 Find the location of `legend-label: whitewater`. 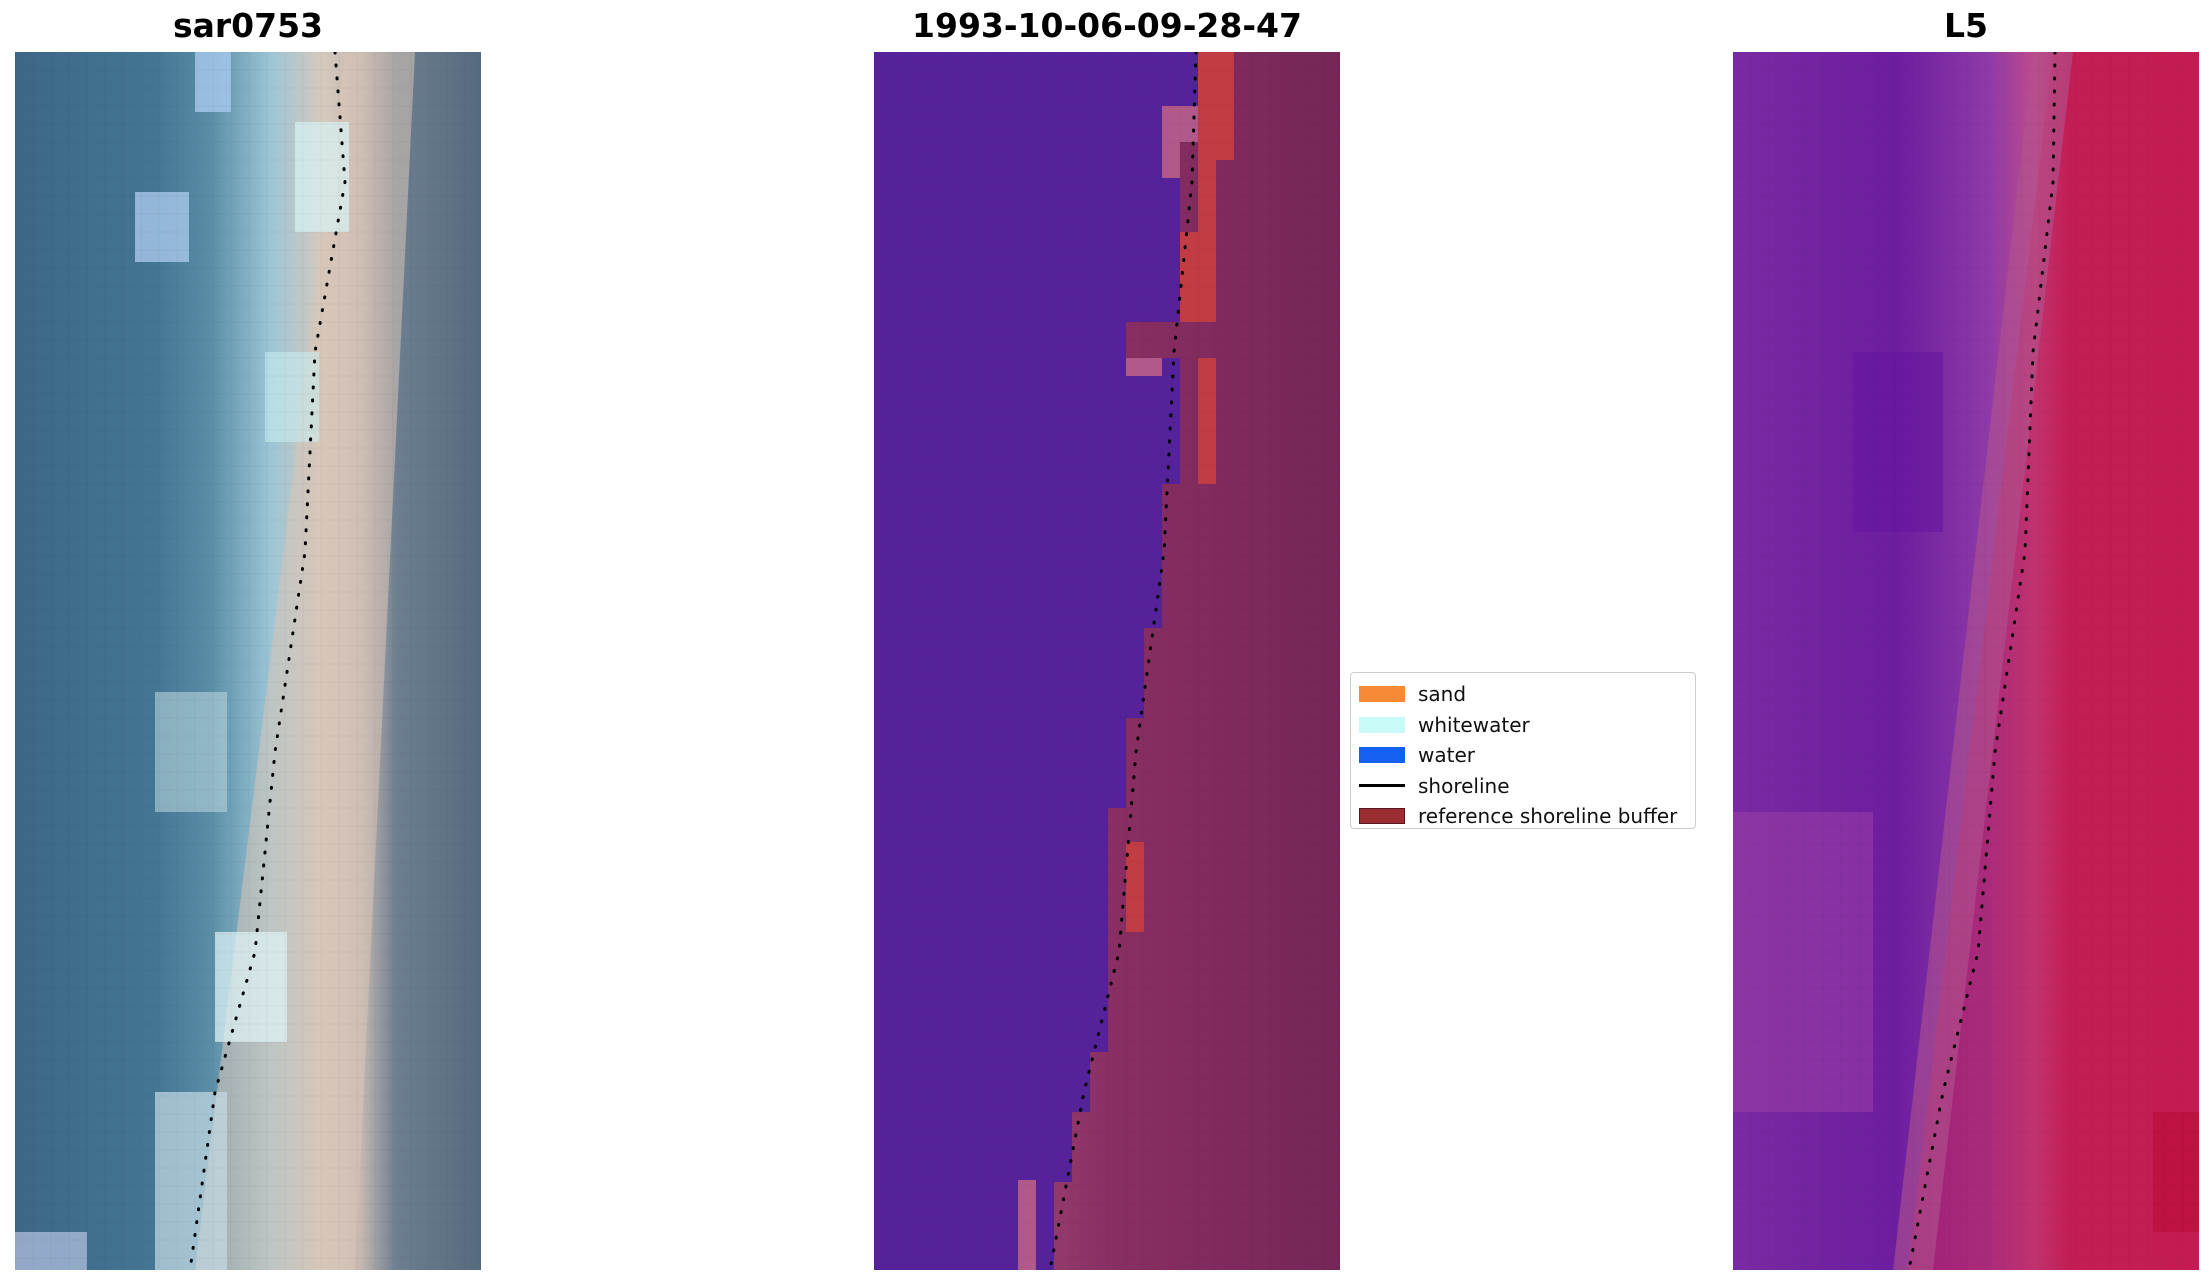

legend-label: whitewater is located at coordinates (1474, 724).